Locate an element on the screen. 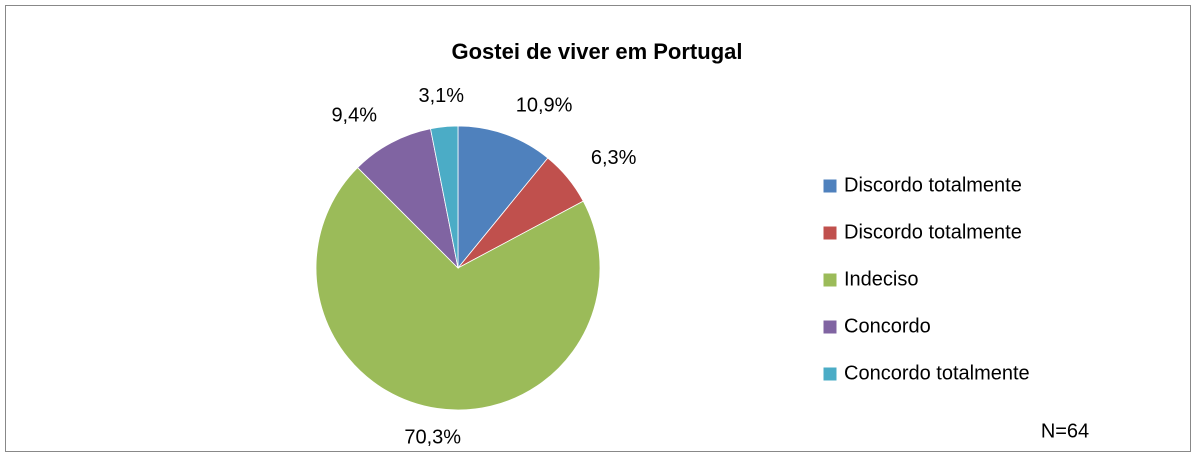  annotation: N=64 is located at coordinates (1065, 431).